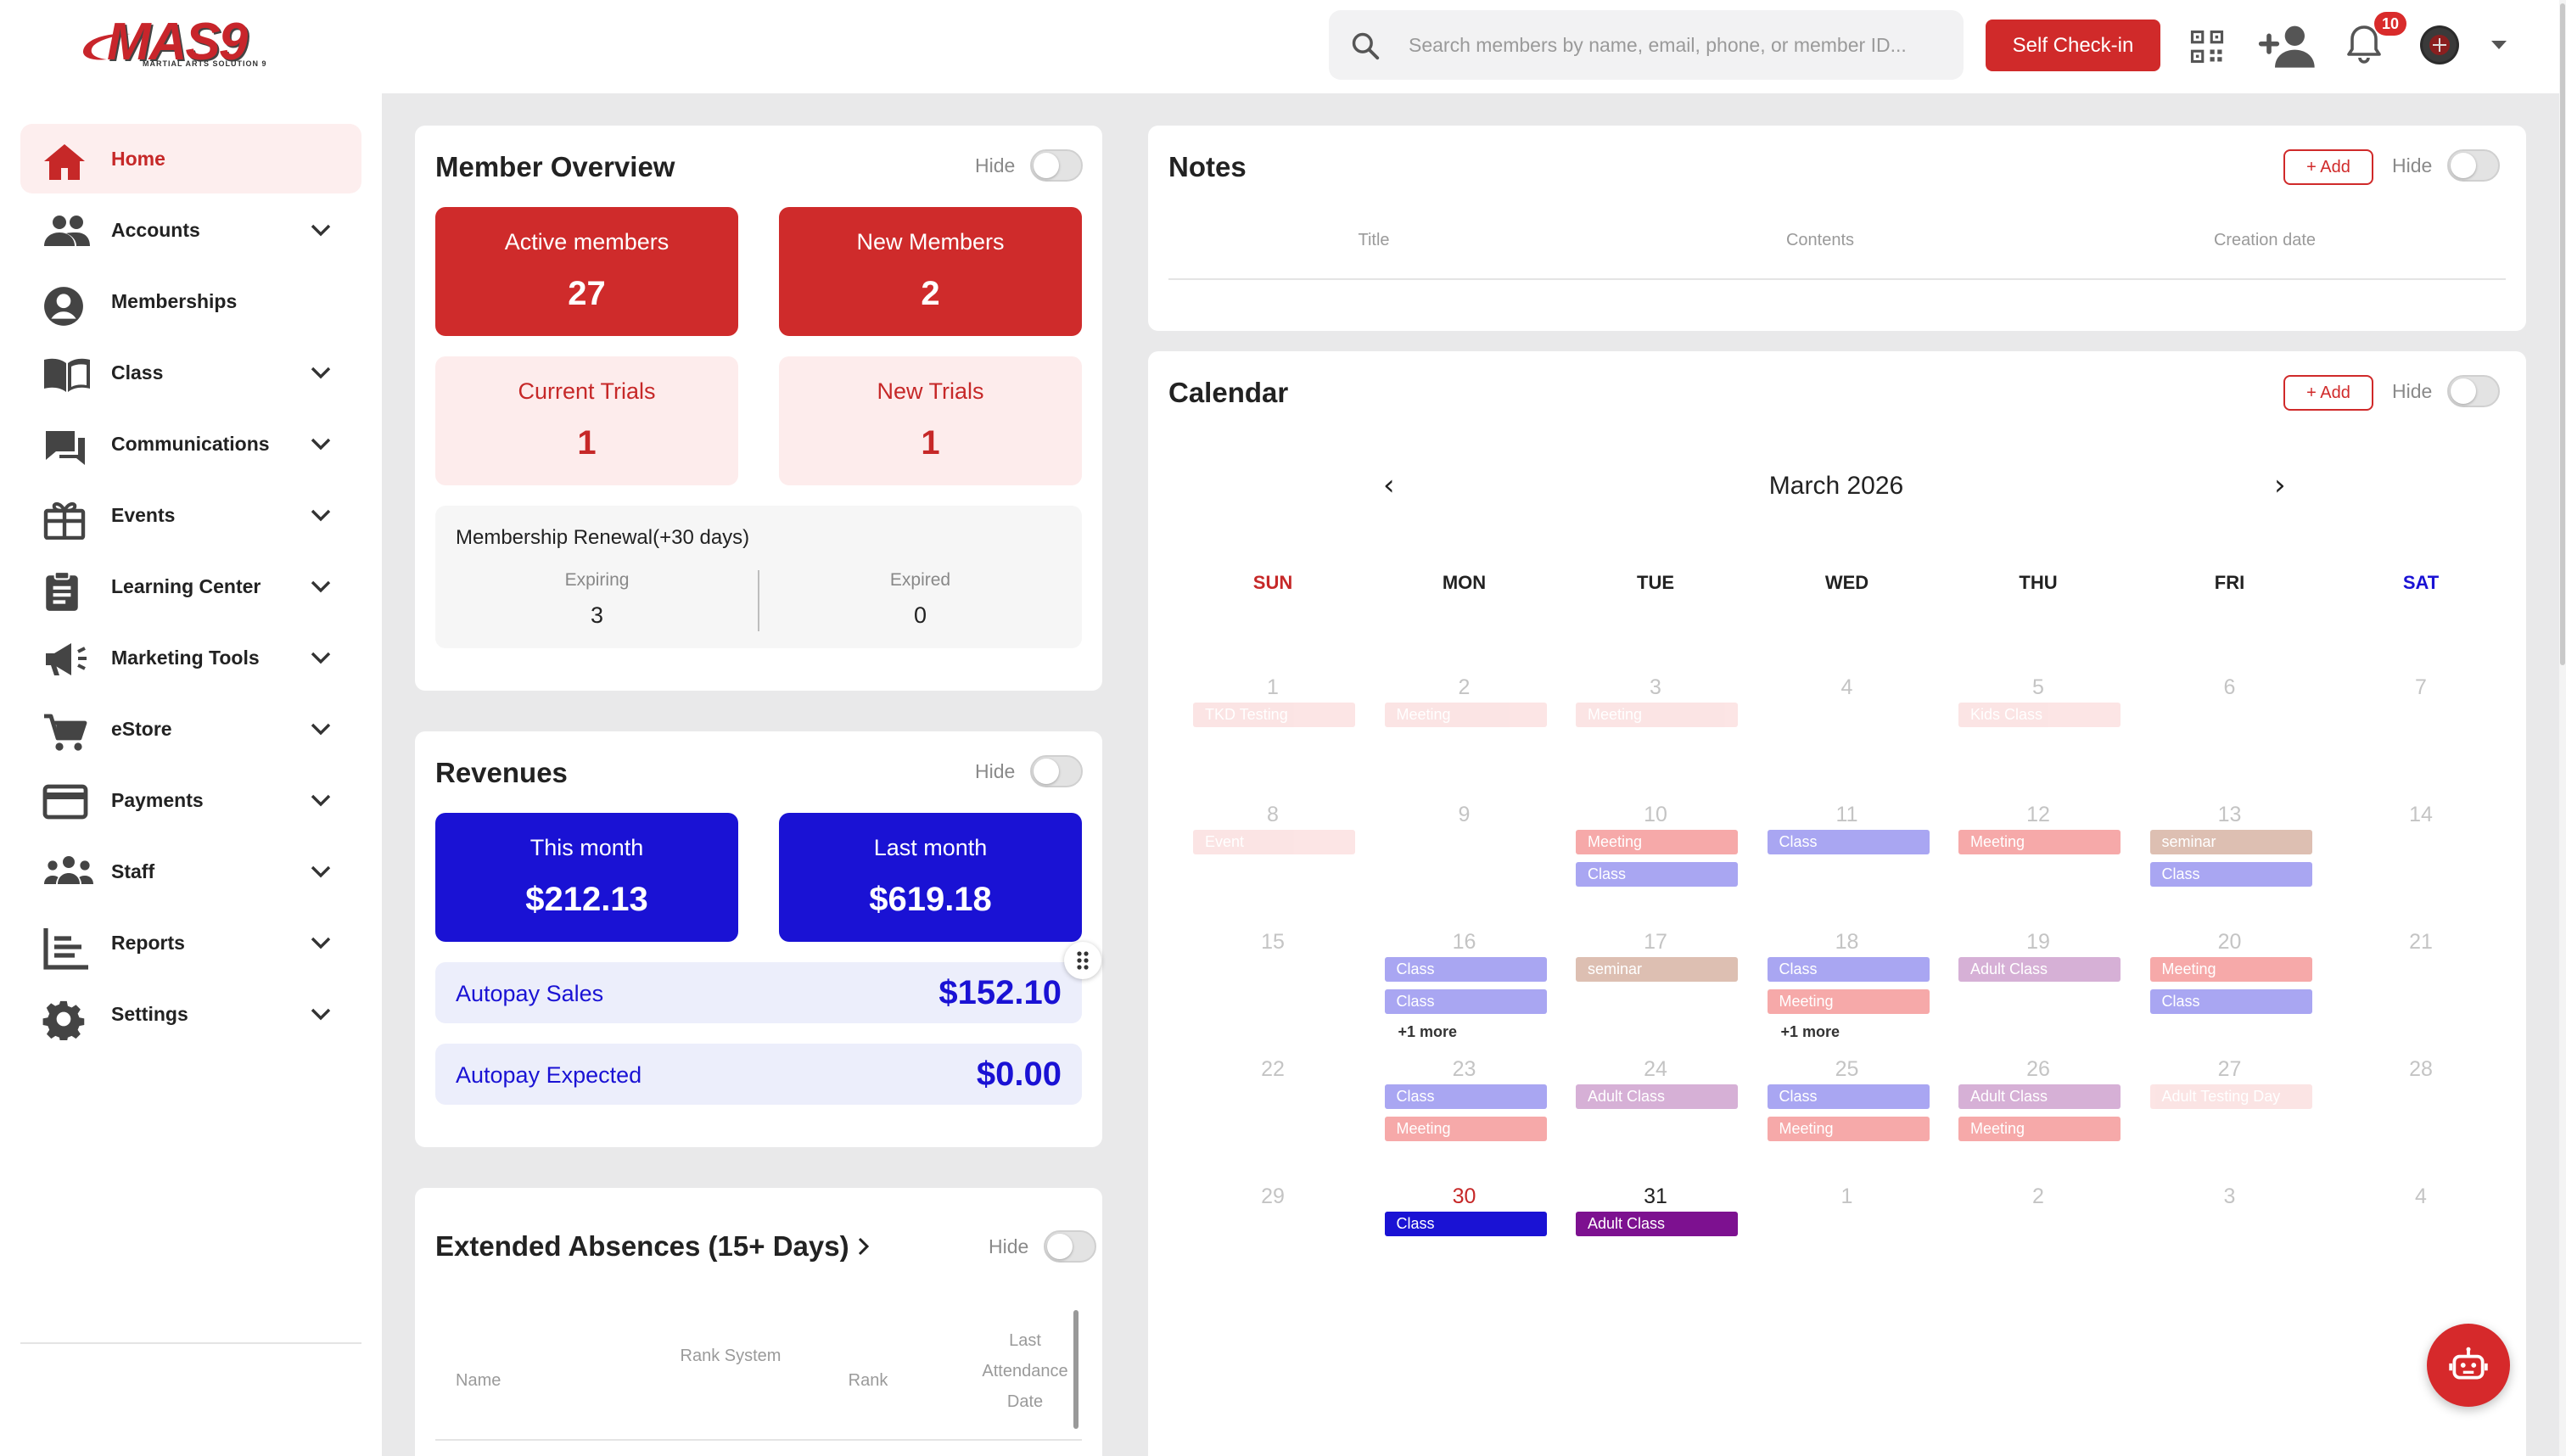 The height and width of the screenshot is (1456, 2566). I want to click on bell-icon, so click(2364, 44).